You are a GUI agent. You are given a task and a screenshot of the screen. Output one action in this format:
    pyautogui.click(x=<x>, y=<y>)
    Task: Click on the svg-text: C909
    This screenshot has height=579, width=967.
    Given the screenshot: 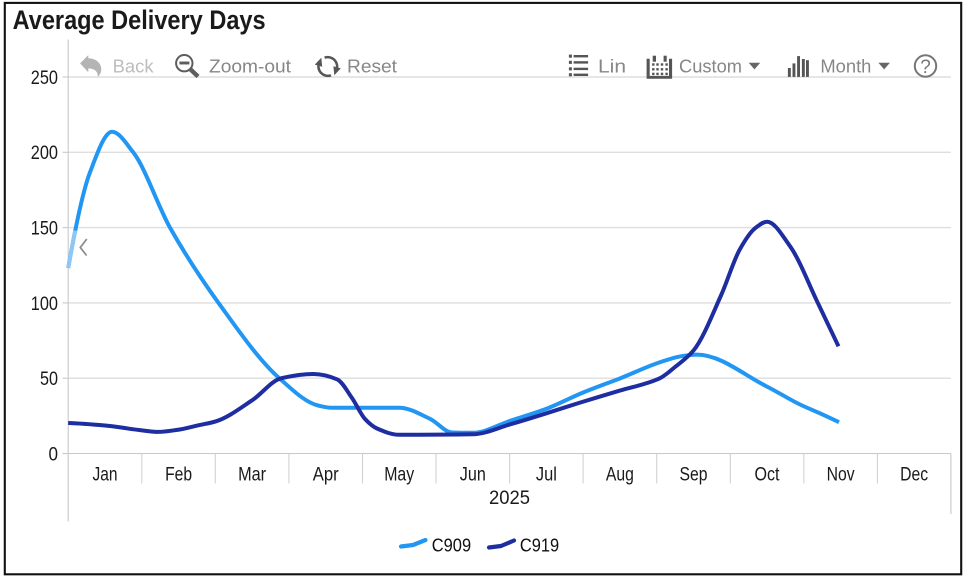 What is the action you would take?
    pyautogui.click(x=451, y=546)
    